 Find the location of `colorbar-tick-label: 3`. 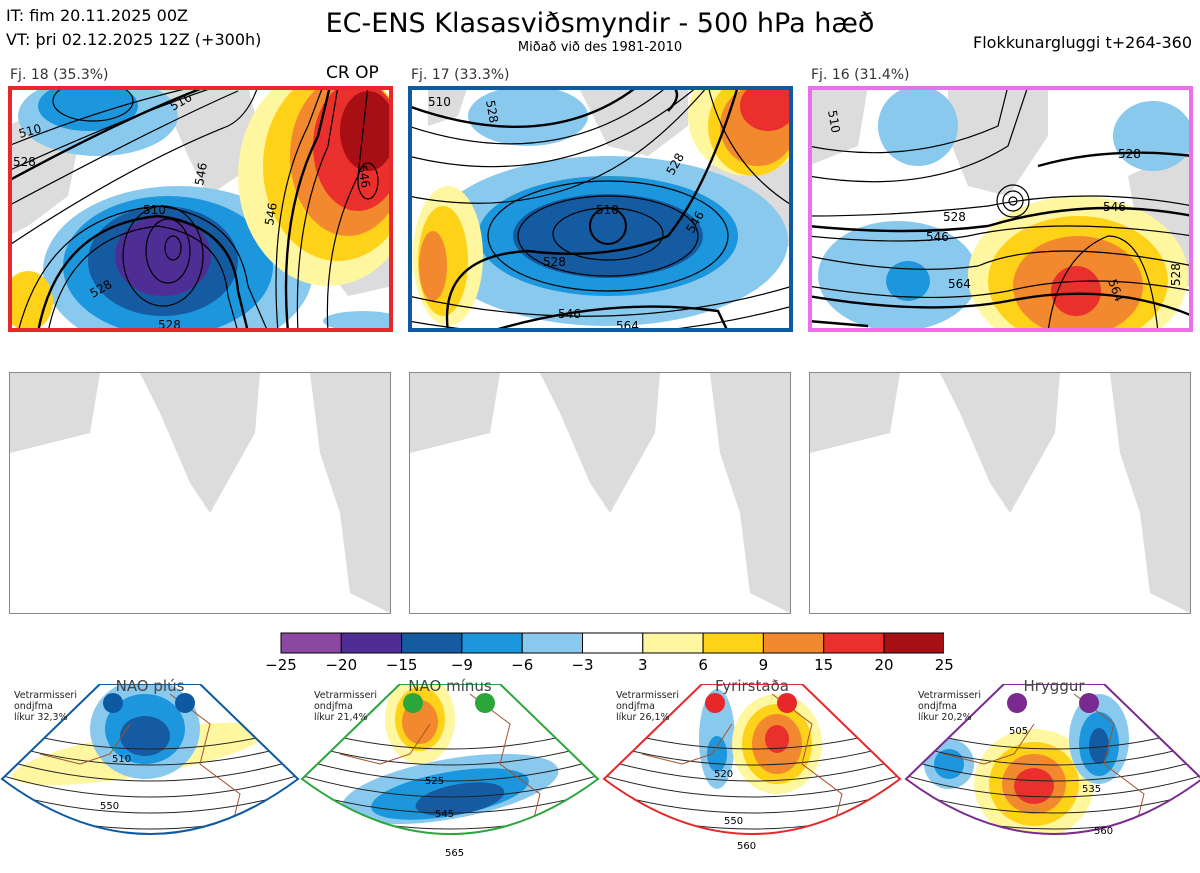

colorbar-tick-label: 3 is located at coordinates (643, 665).